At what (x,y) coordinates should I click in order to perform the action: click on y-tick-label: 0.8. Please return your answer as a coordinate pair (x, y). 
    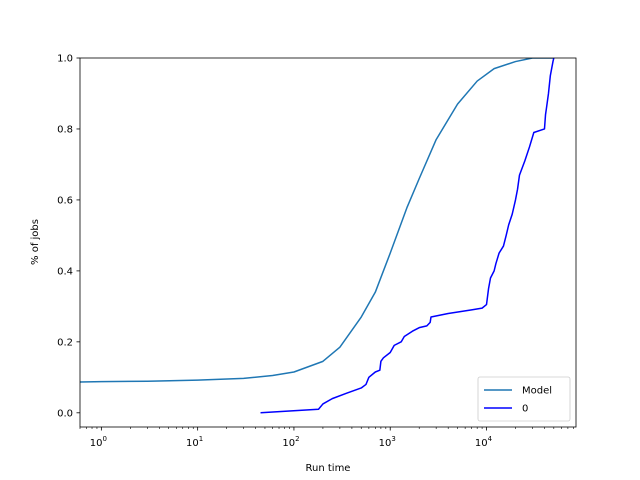
    Looking at the image, I should click on (65, 129).